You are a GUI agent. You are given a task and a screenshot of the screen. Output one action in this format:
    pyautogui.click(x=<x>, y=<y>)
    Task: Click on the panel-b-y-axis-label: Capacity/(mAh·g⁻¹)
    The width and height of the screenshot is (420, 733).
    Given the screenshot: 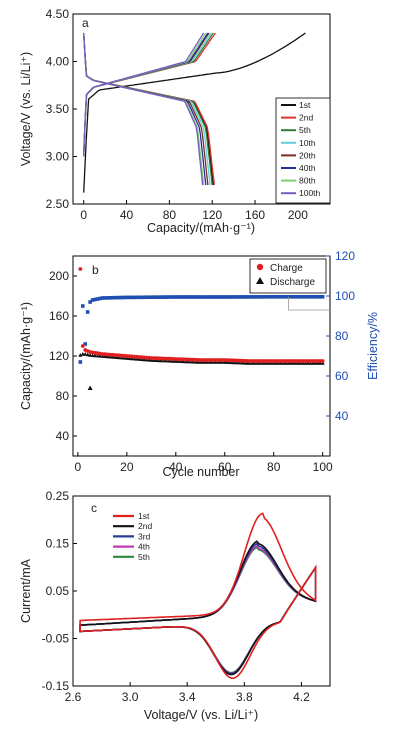 What is the action you would take?
    pyautogui.click(x=26, y=356)
    